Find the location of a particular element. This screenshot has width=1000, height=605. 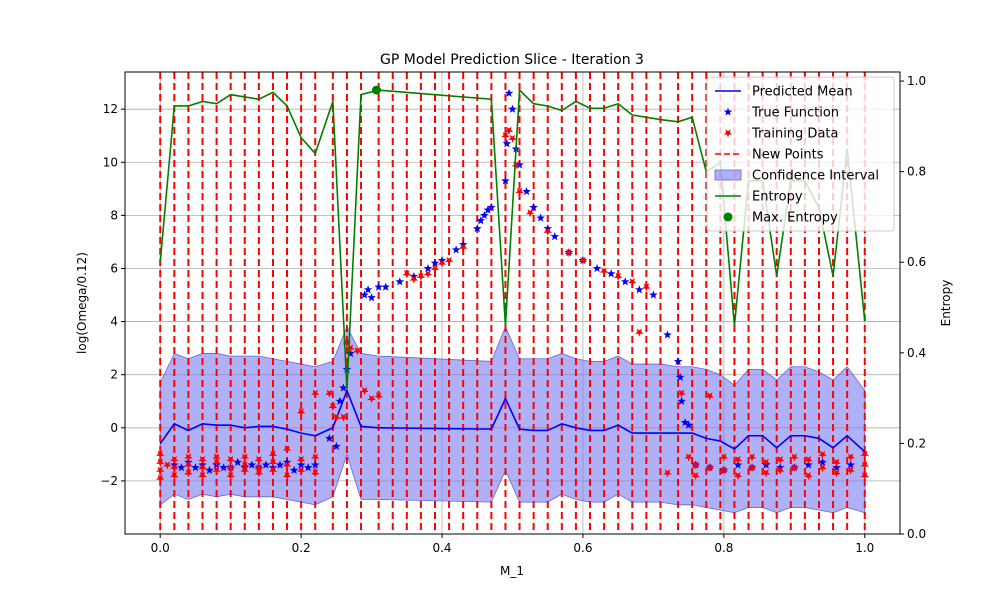

y-tick-label: −2 is located at coordinates (109, 481).